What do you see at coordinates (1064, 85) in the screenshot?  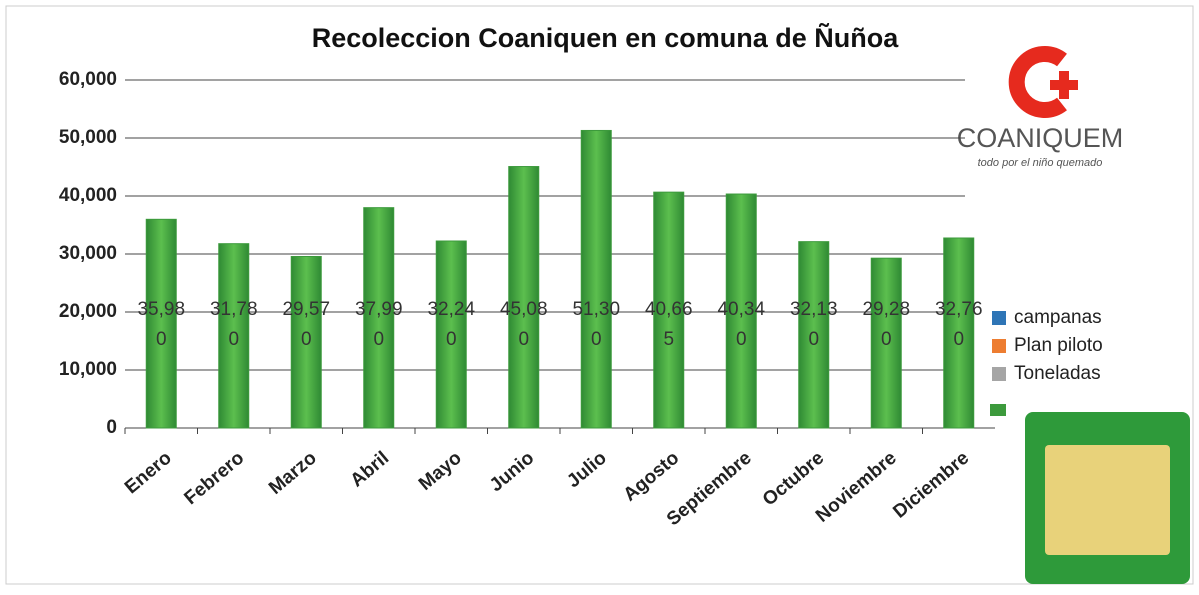 I see `logo-cross` at bounding box center [1064, 85].